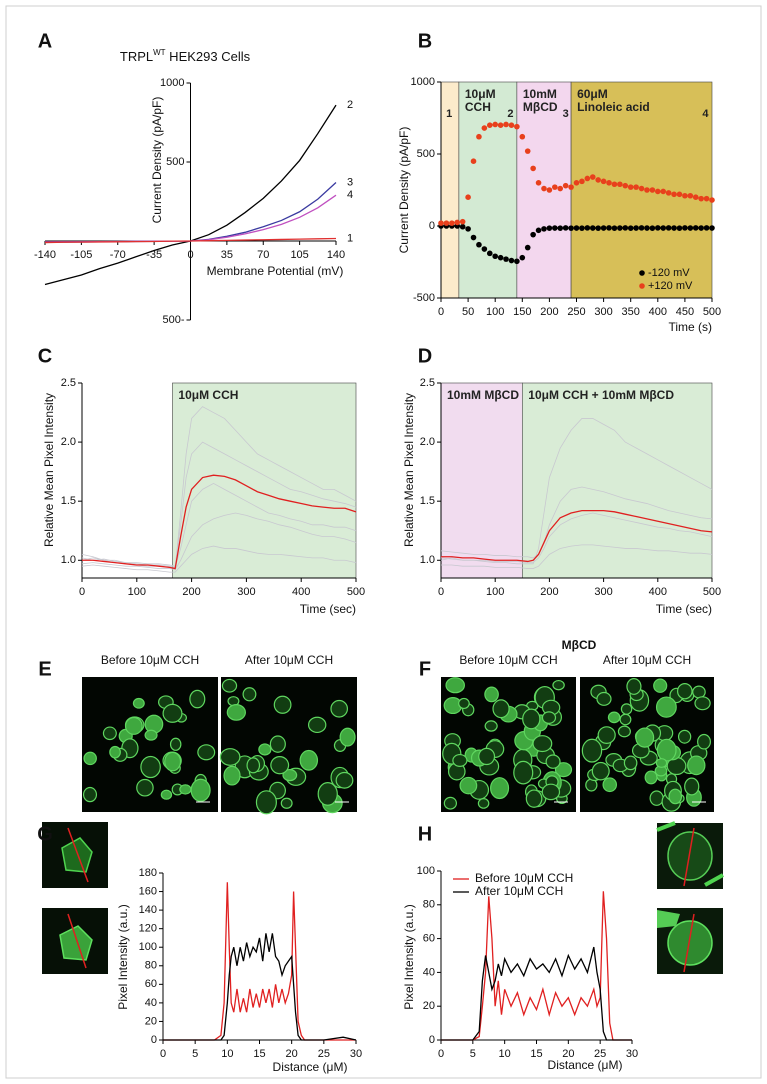 This screenshot has height=1084, width=767. I want to click on series-label: 1, so click(350, 238).